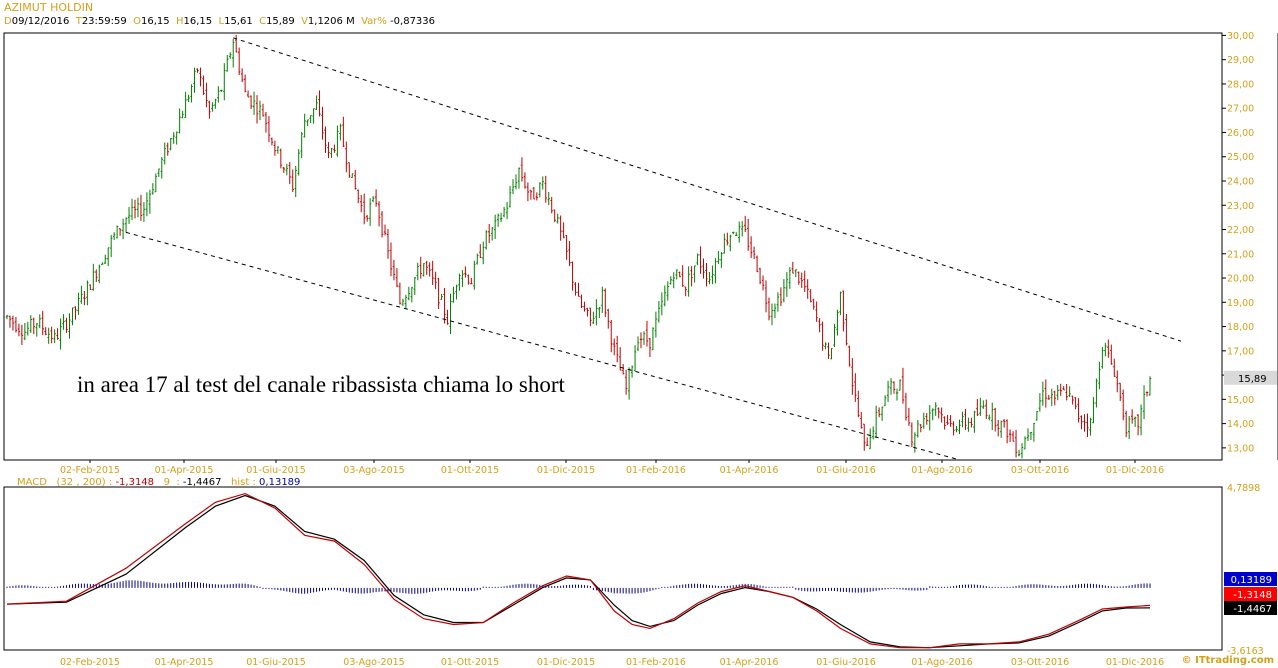 The image size is (1278, 668). Describe the element at coordinates (32, 482) in the screenshot. I see `macd-name: MACD` at that location.